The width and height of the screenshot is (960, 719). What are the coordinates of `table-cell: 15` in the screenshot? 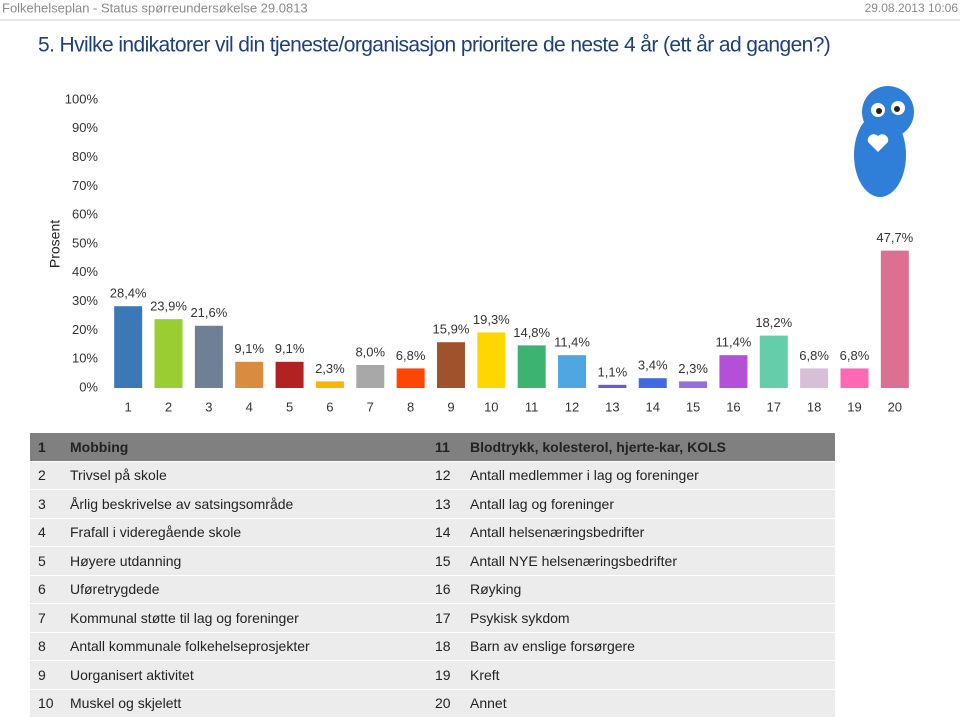 It's located at (443, 560).